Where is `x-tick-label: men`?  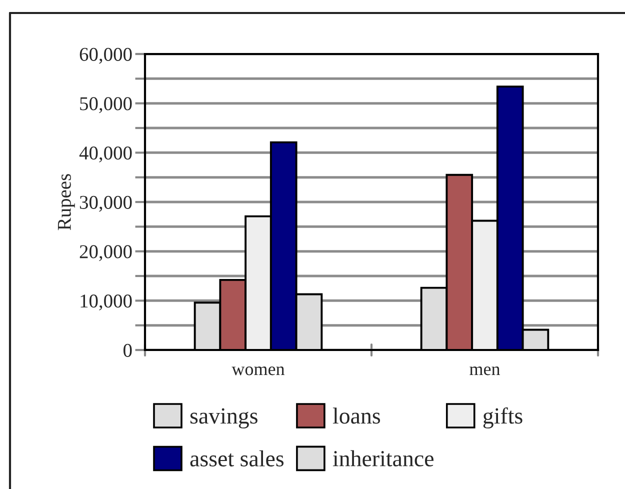 x-tick-label: men is located at coordinates (485, 371).